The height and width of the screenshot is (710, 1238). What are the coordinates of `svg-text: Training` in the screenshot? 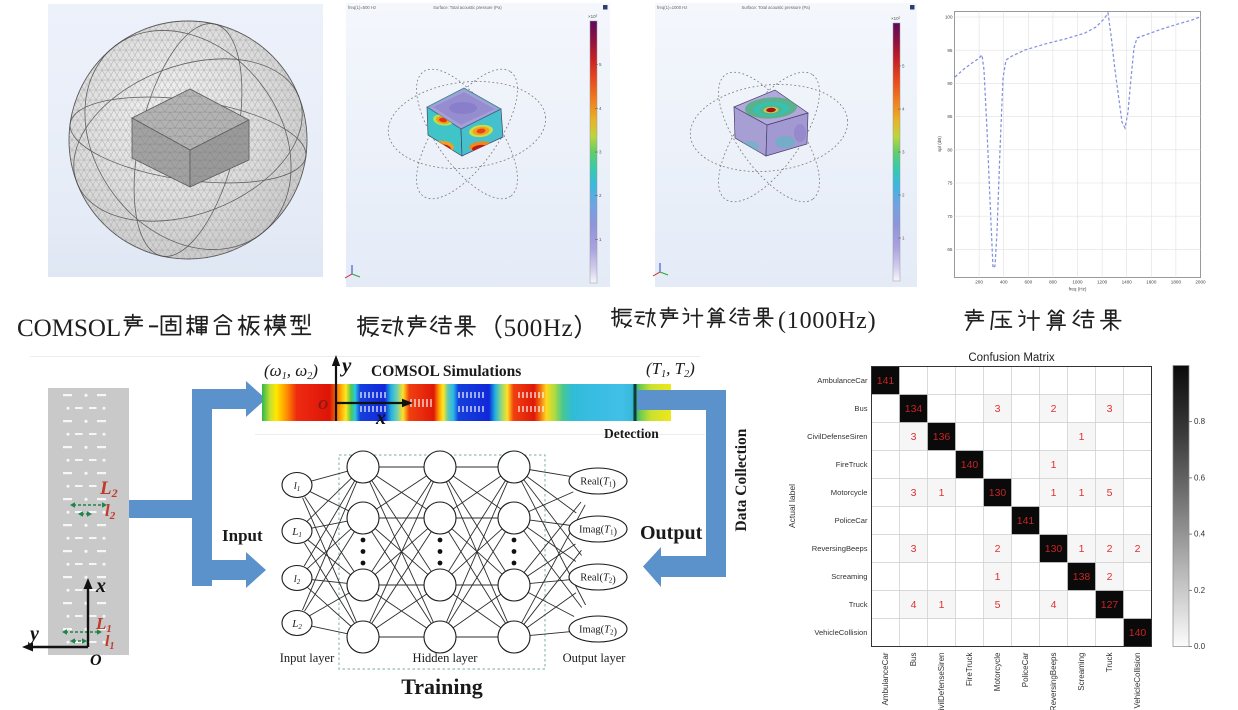 It's located at (442, 686).